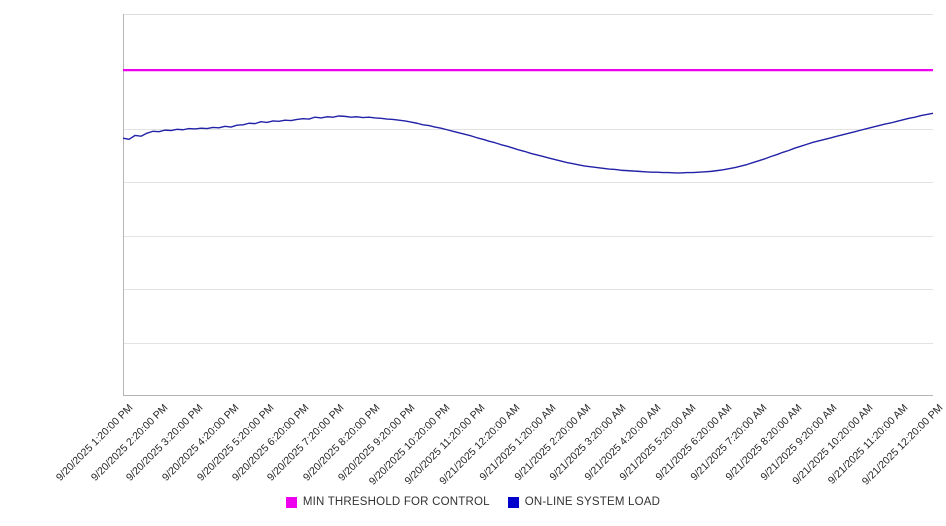  I want to click on legend-swatch-blue-icon, so click(513, 502).